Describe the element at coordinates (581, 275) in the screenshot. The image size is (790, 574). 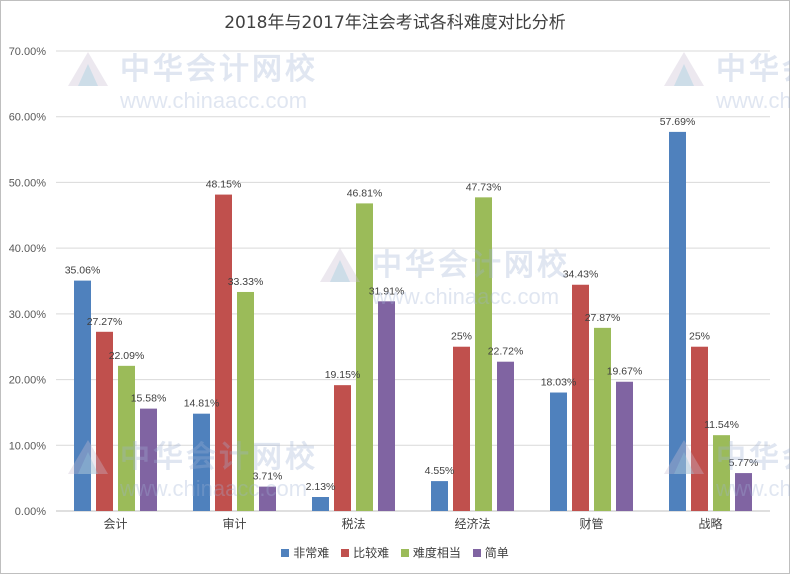
I see `data-label: 34.43%` at that location.